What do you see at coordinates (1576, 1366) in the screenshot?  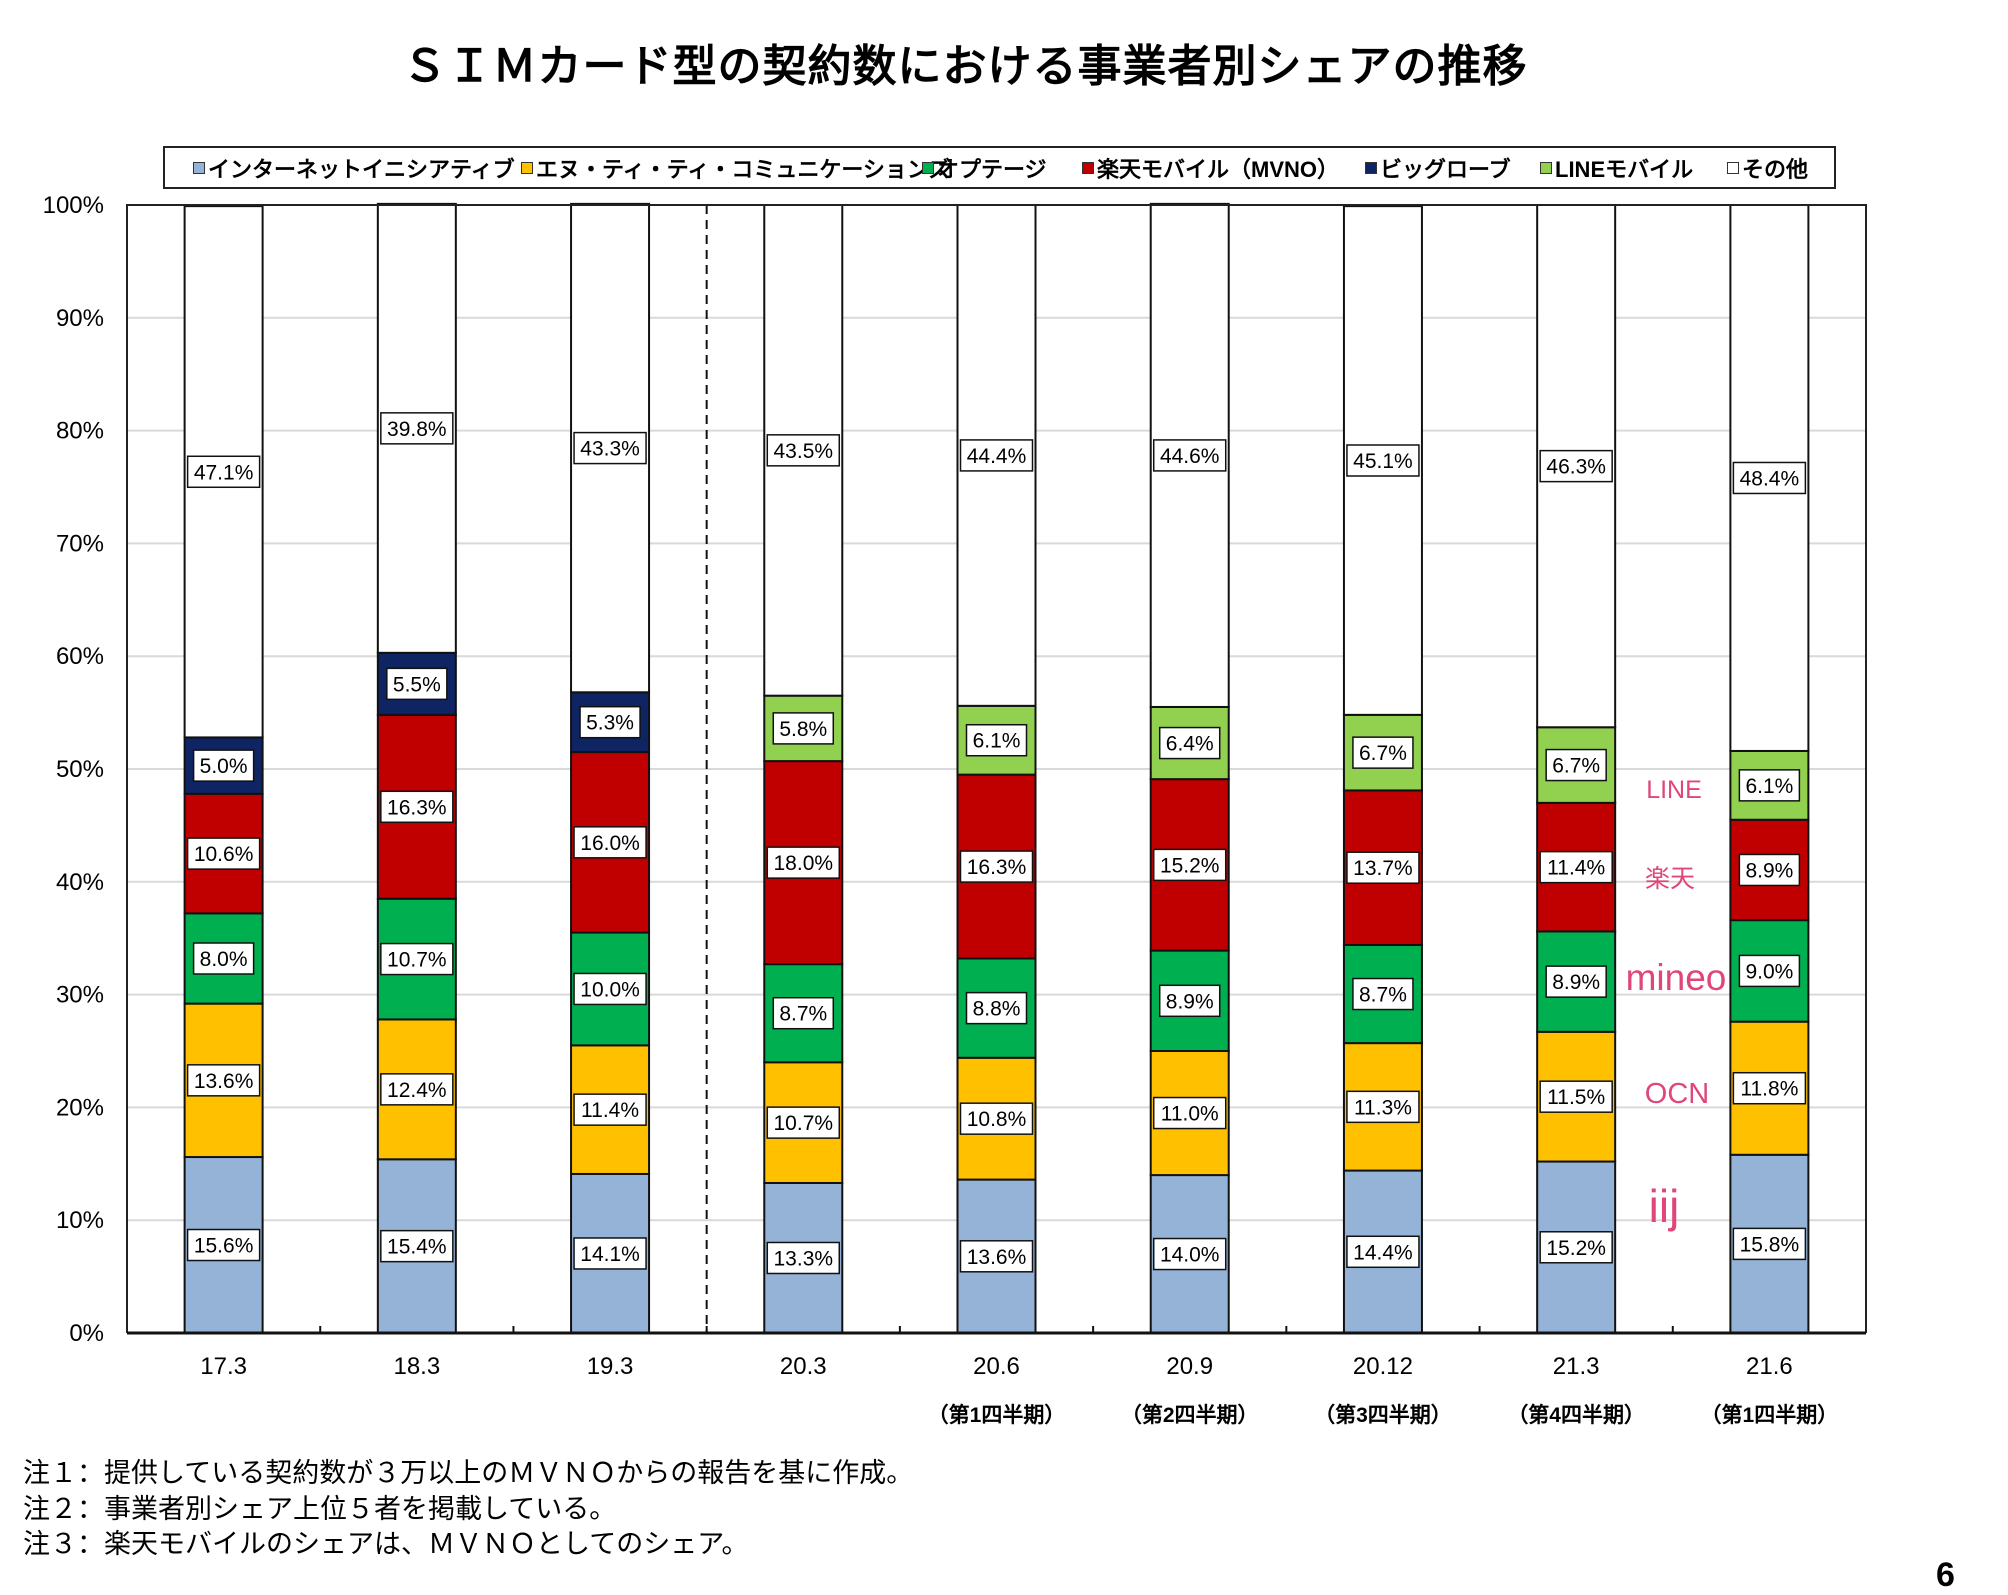 I see `x-tick-label: 21.3` at bounding box center [1576, 1366].